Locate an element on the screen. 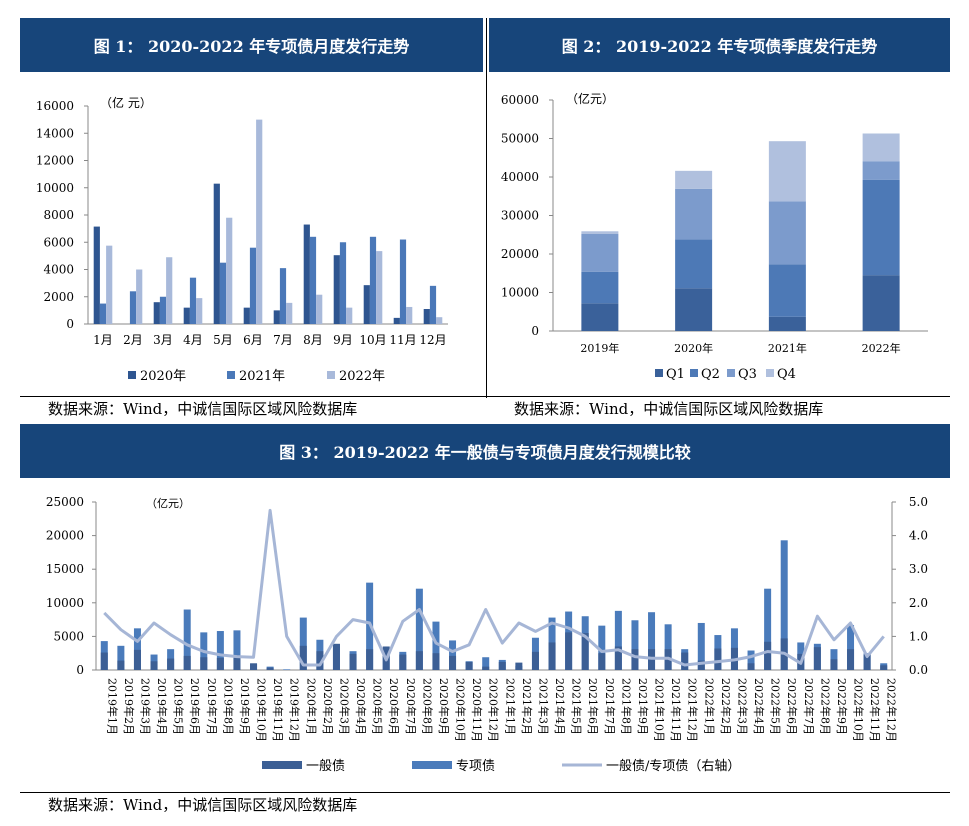 This screenshot has width=969, height=826. fig3-x-tick-label: 2019年8月 is located at coordinates (228, 706).